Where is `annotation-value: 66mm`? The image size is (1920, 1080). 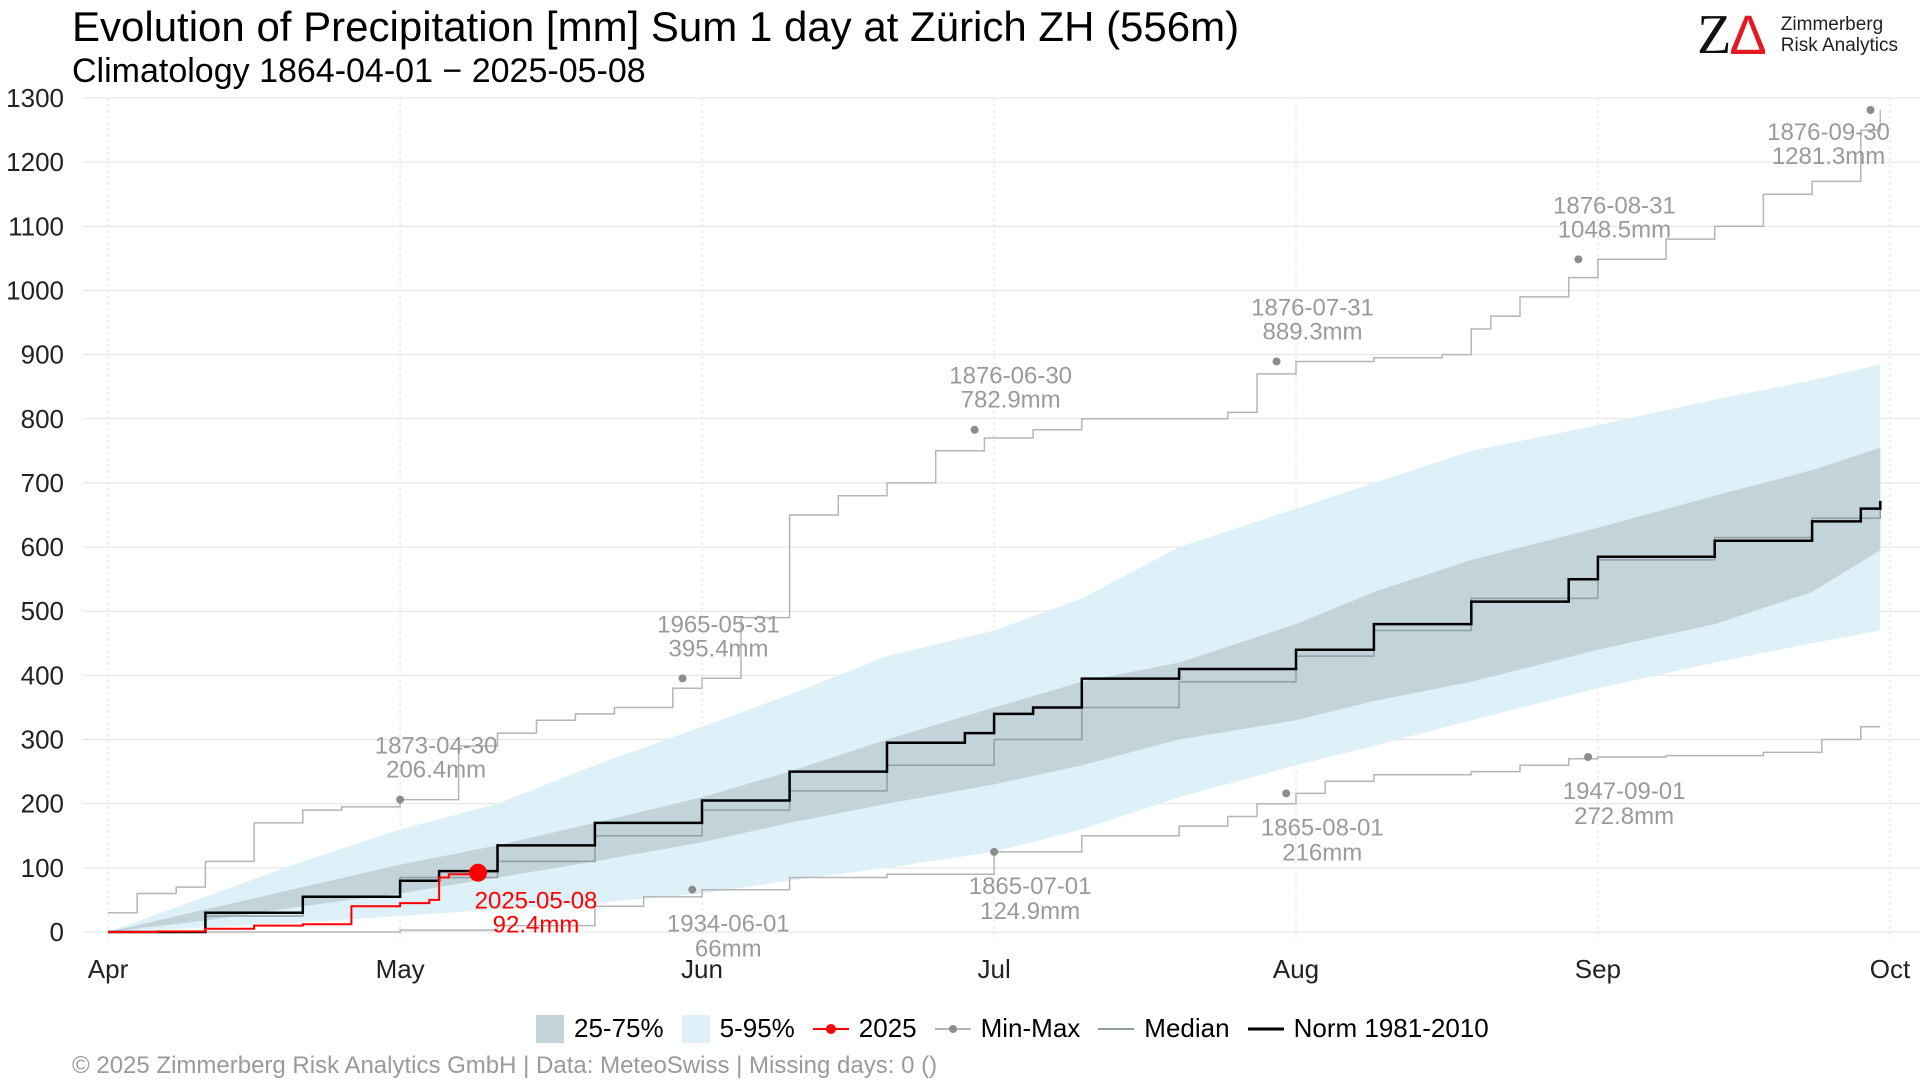
annotation-value: 66mm is located at coordinates (728, 949).